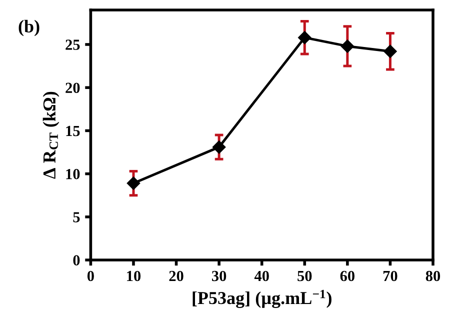 The width and height of the screenshot is (476, 328). I want to click on x-axis-title: [P53ag] (µg.mL$^{−1}$), so click(262, 299).